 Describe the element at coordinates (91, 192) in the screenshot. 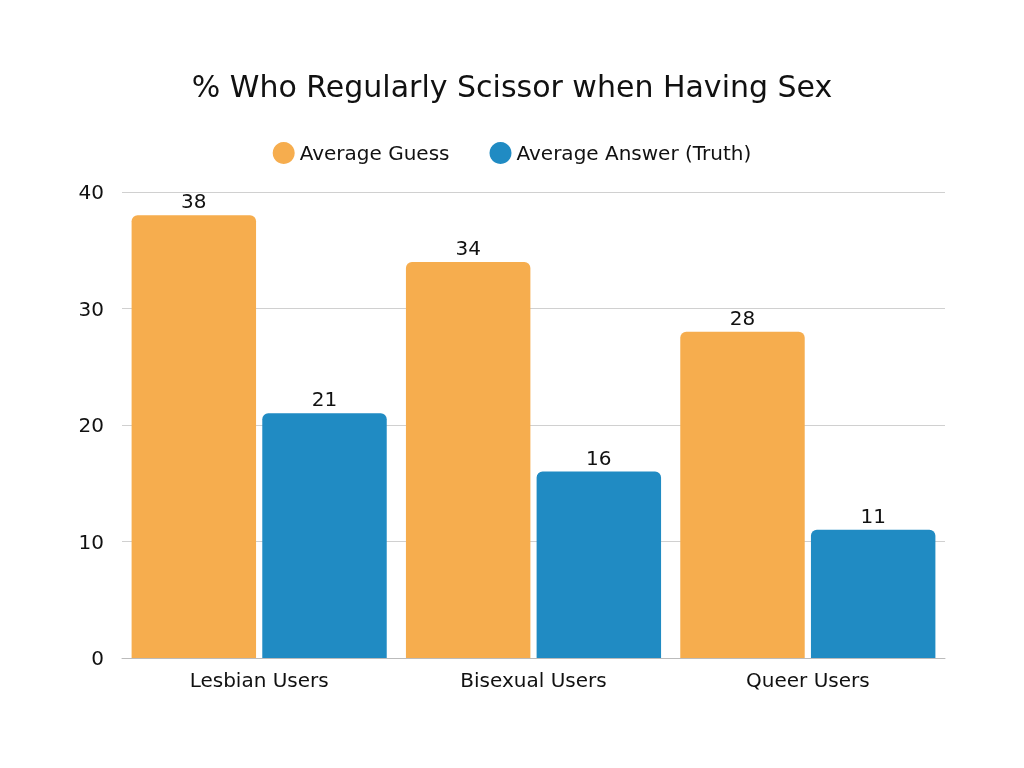

I see `y-tick-label: 40` at that location.